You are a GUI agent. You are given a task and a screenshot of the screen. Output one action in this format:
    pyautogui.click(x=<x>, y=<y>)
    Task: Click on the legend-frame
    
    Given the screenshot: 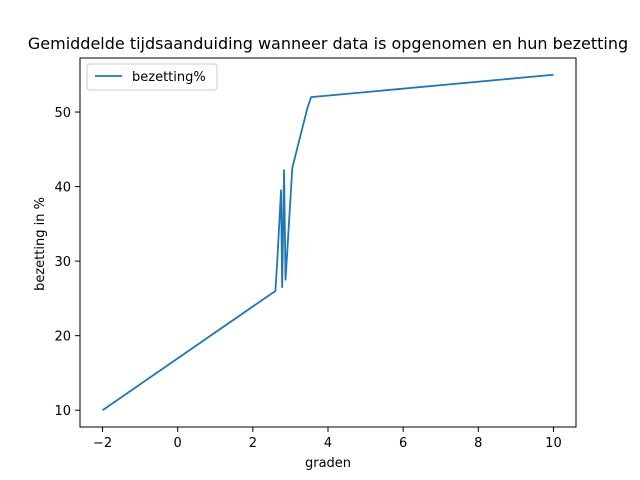 What is the action you would take?
    pyautogui.click(x=152, y=77)
    